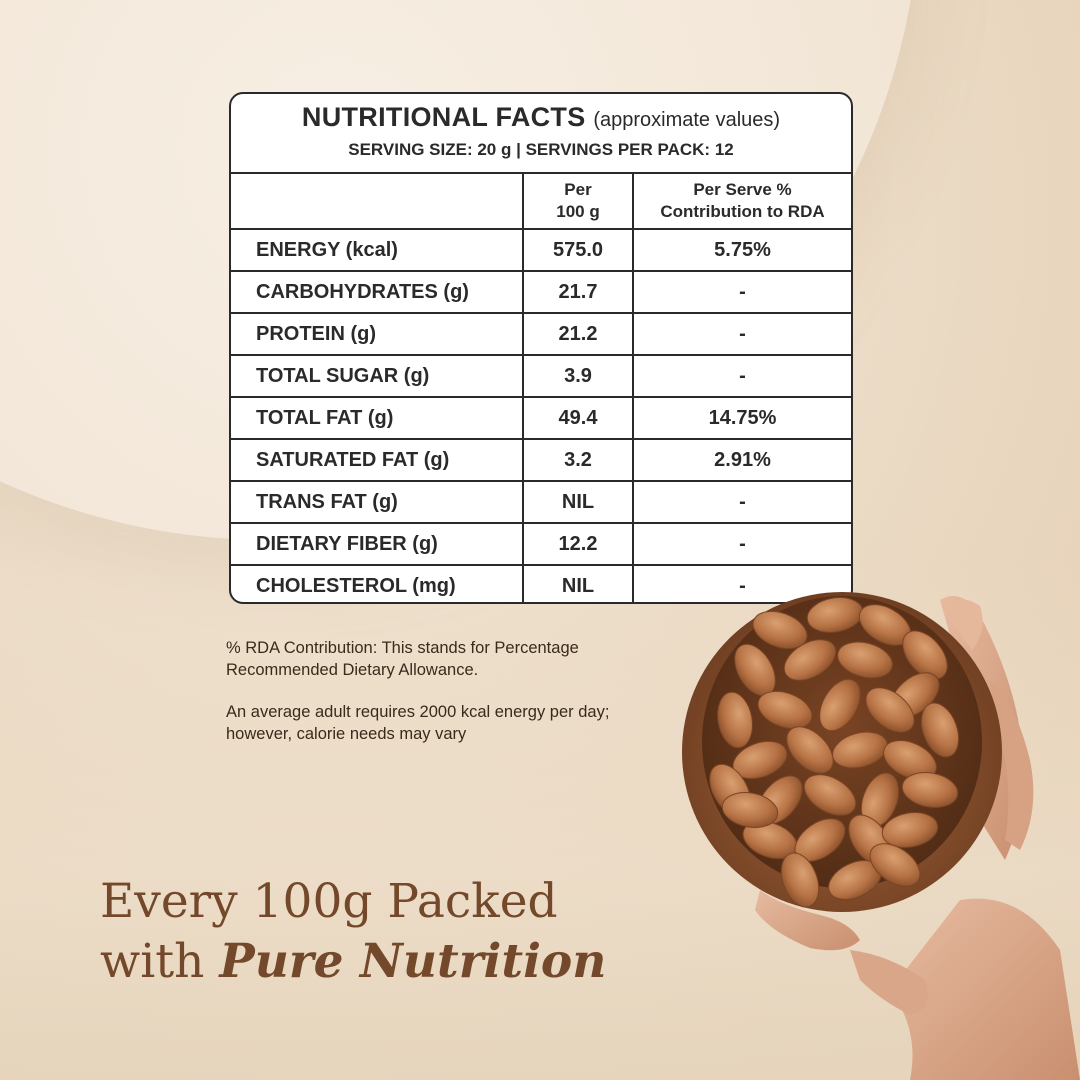  Describe the element at coordinates (377, 418) in the screenshot. I see `nutrient-name: TOTAL FAT (g)` at that location.